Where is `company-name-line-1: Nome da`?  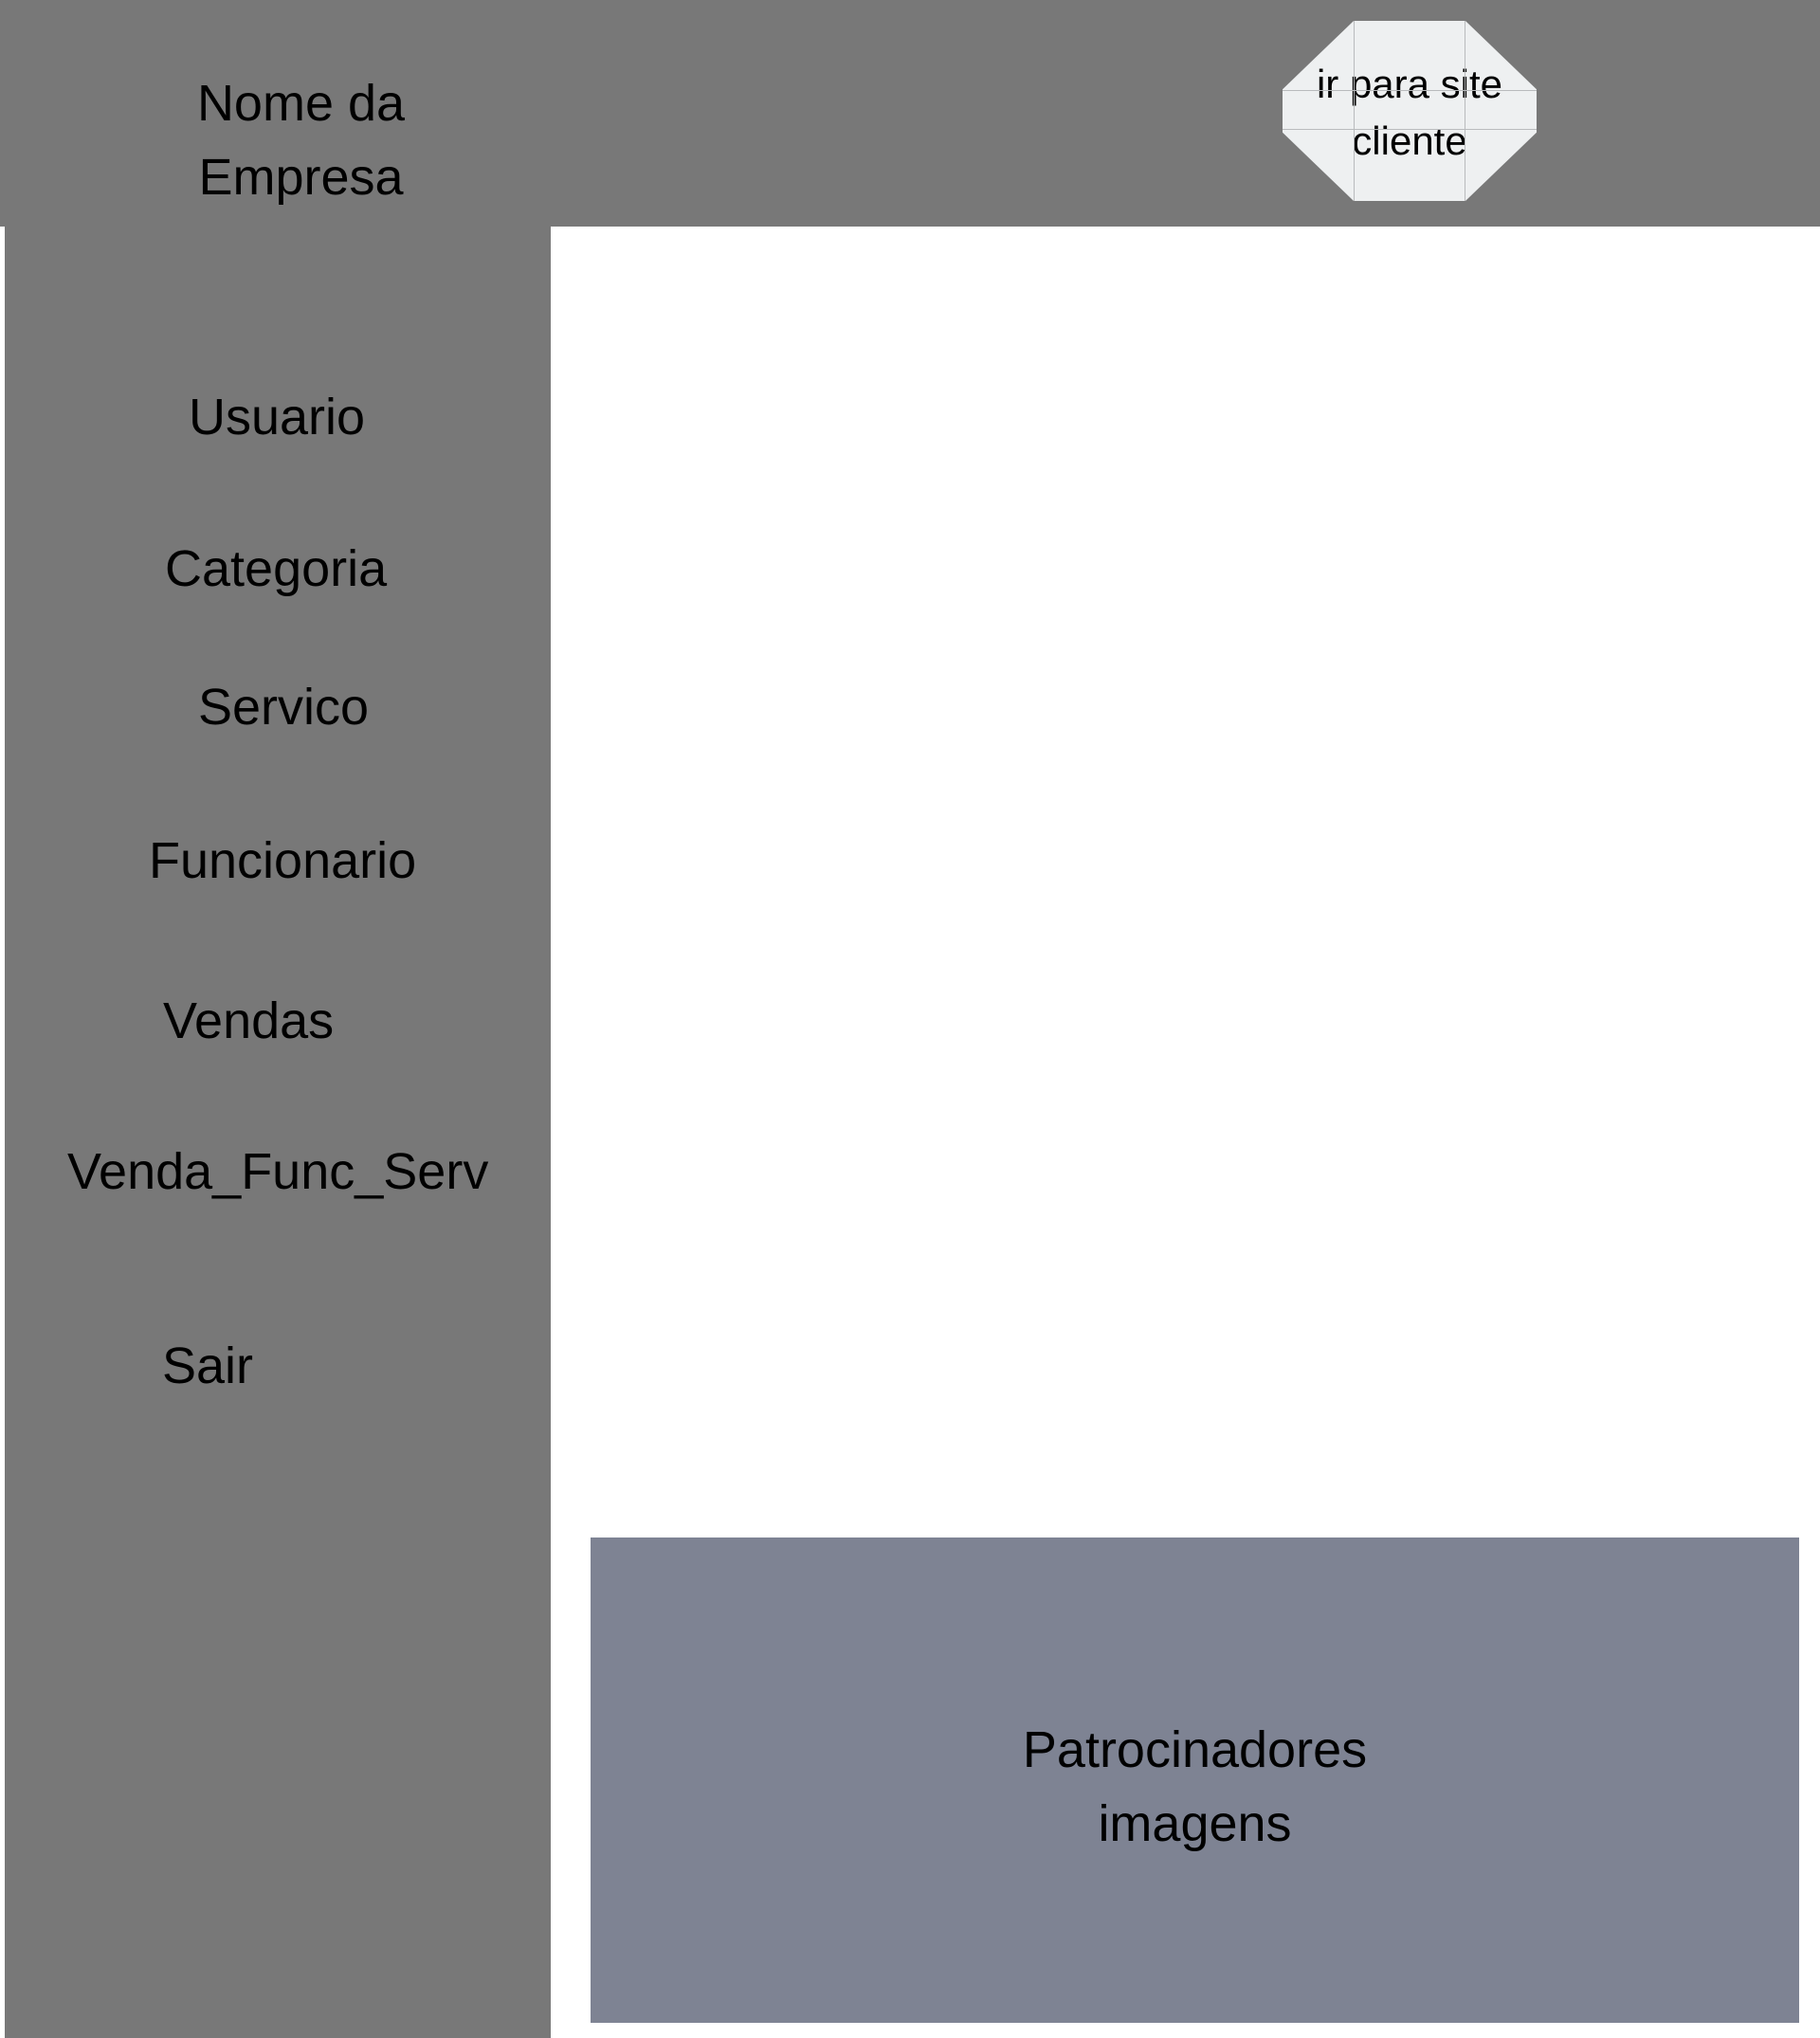 company-name-line-1: Nome da is located at coordinates (301, 103).